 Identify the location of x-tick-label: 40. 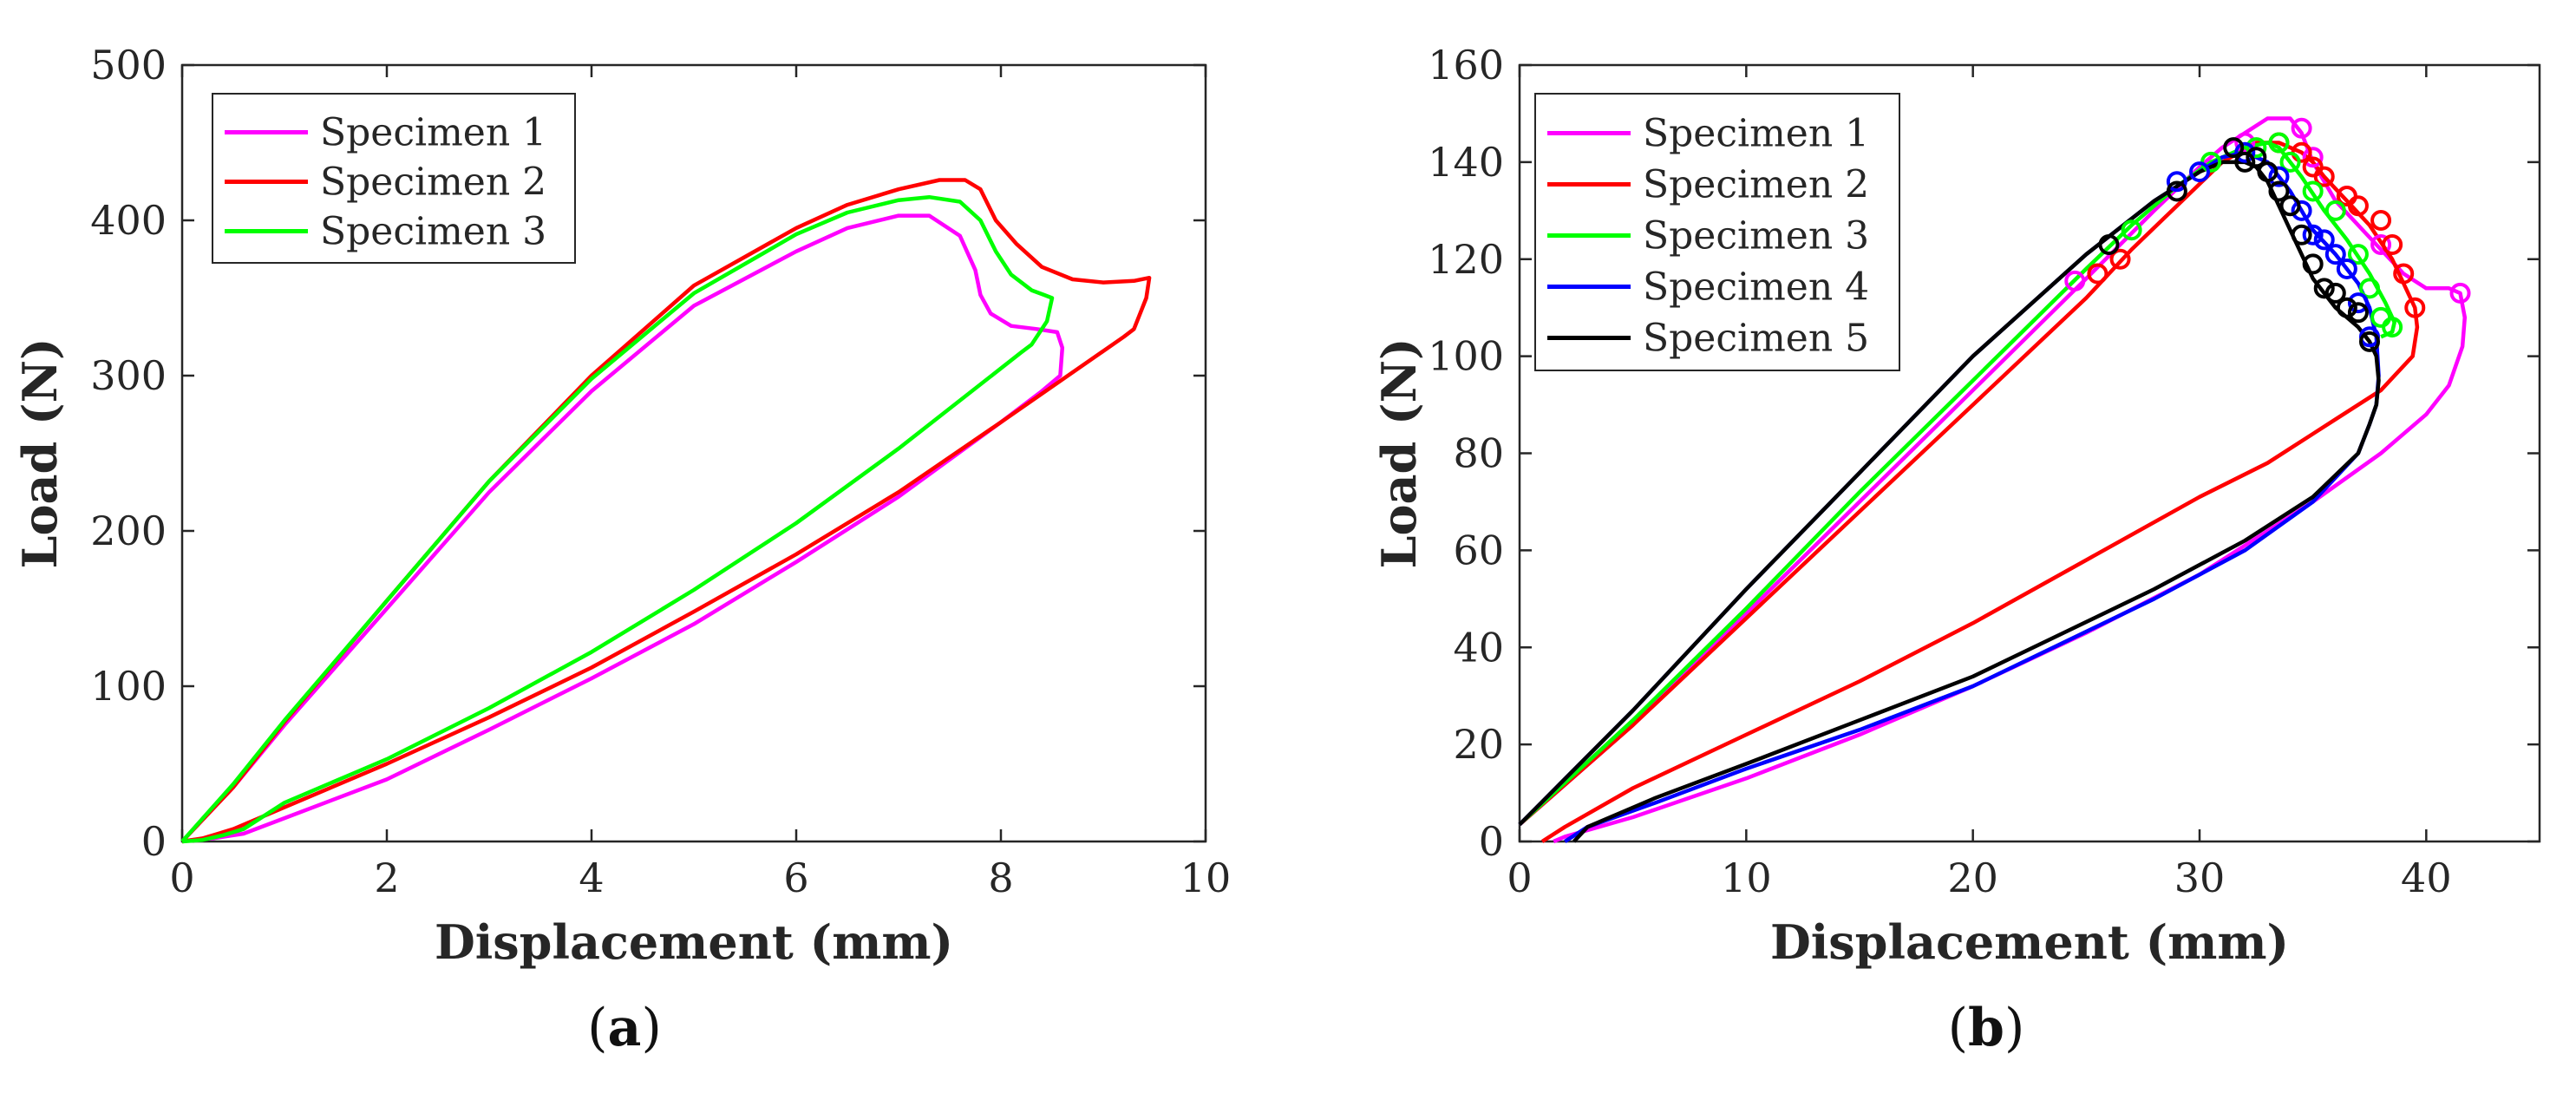
(2426, 878).